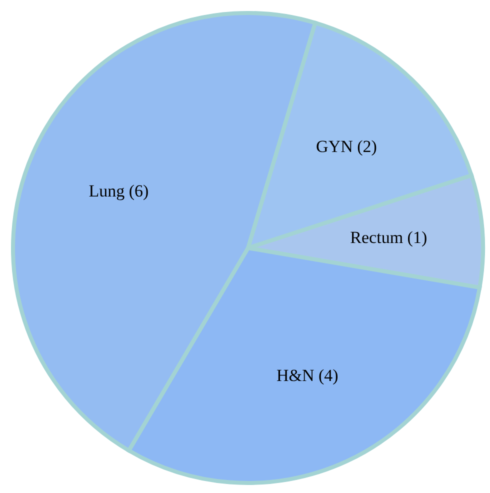 The image size is (490, 493). I want to click on slice-label: Lung (6), so click(118, 191).